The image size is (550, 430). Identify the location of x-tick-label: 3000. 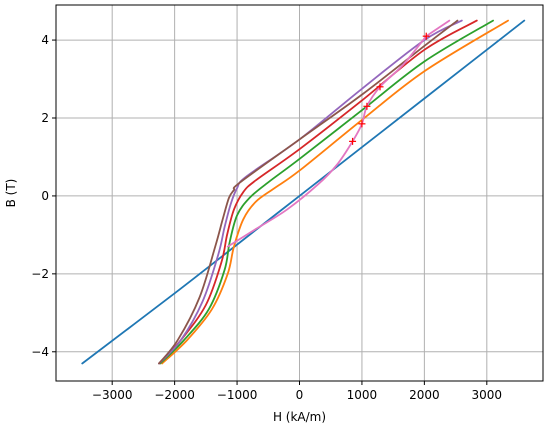
(487, 395).